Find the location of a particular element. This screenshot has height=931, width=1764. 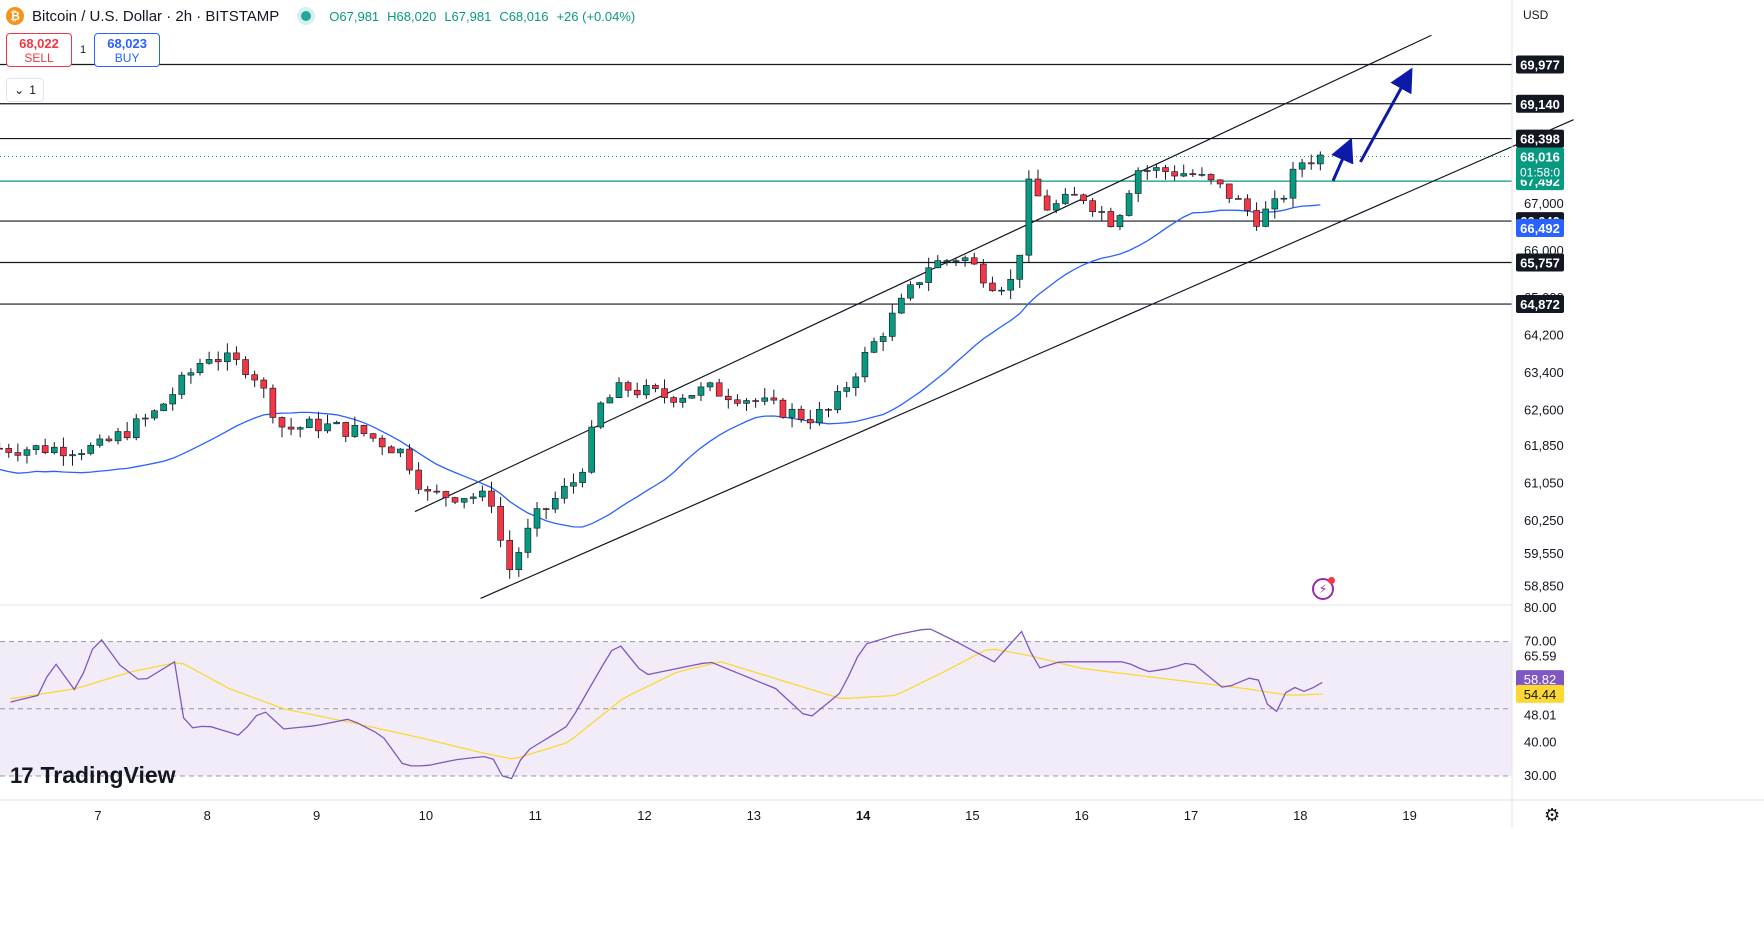

buy-button: 68,023 BUY is located at coordinates (127, 50).